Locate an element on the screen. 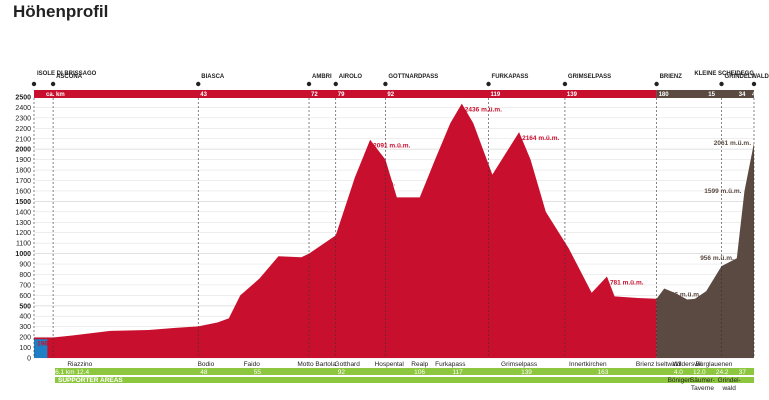  header-km-value: 15 is located at coordinates (711, 95).